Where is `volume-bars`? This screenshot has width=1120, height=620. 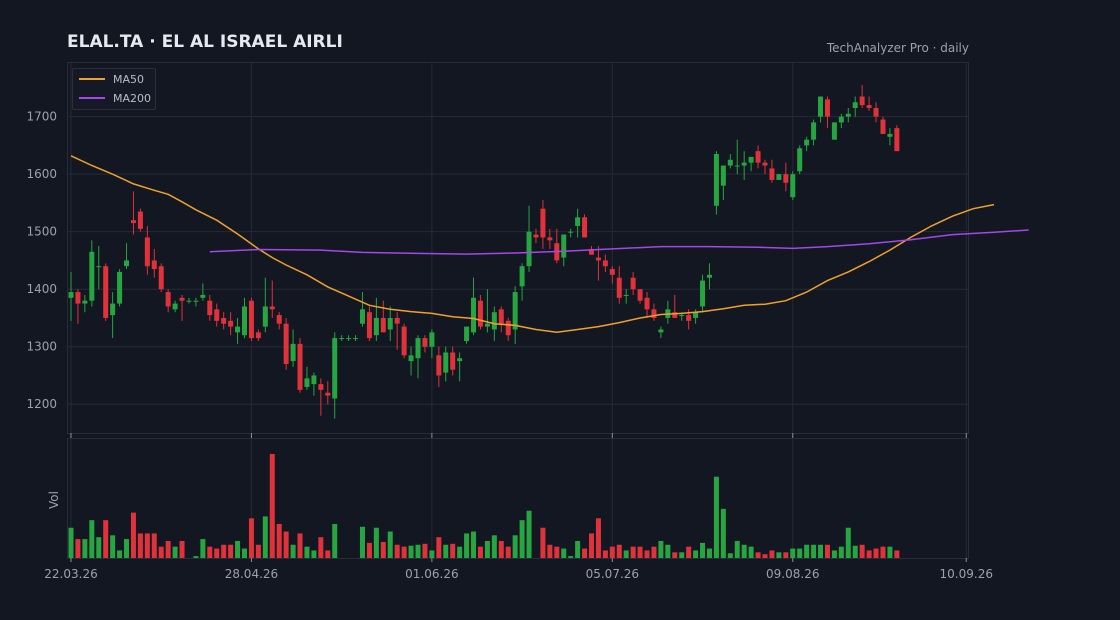
volume-bars is located at coordinates (484, 506).